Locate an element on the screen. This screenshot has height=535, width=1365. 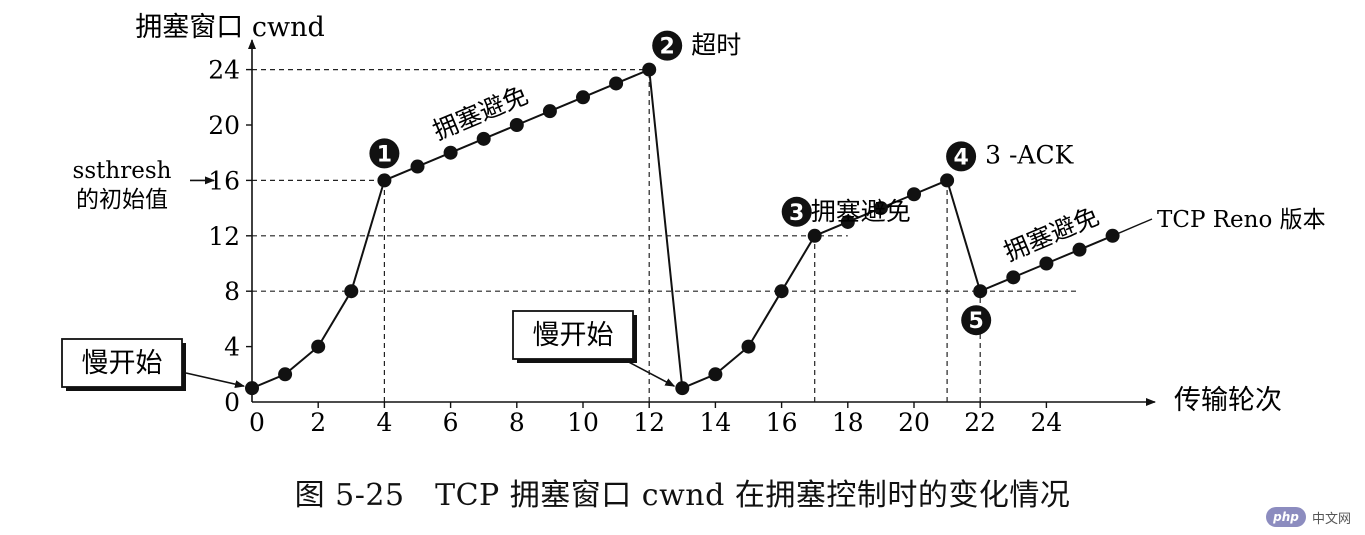
marker-3-badge is located at coordinates (796, 211).